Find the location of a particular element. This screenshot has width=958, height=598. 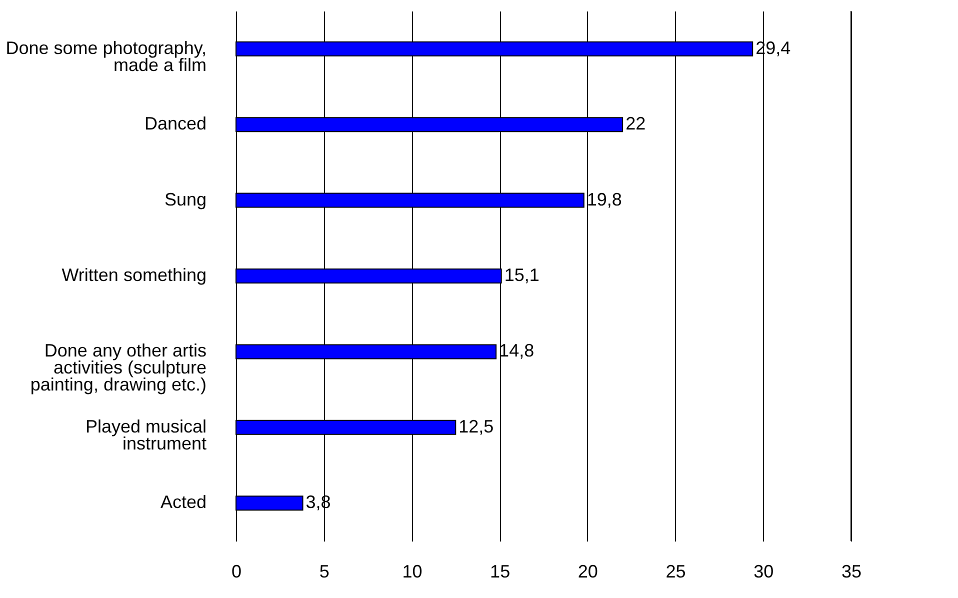

x-tick-label: 10 is located at coordinates (412, 572).